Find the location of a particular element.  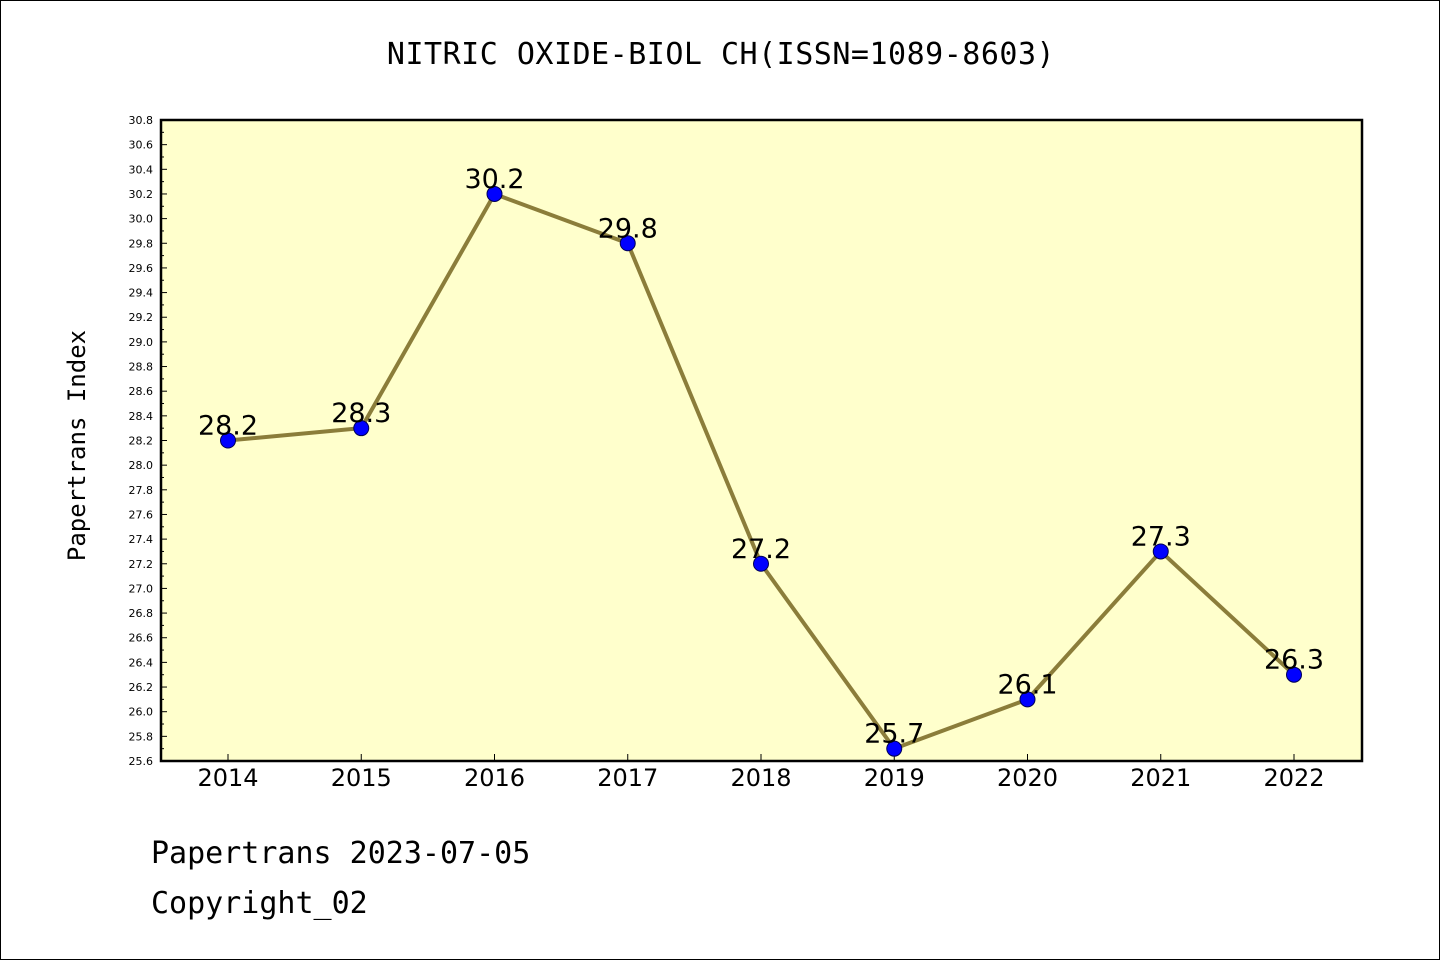

y-tick-label: 27.2 is located at coordinates (141, 564).